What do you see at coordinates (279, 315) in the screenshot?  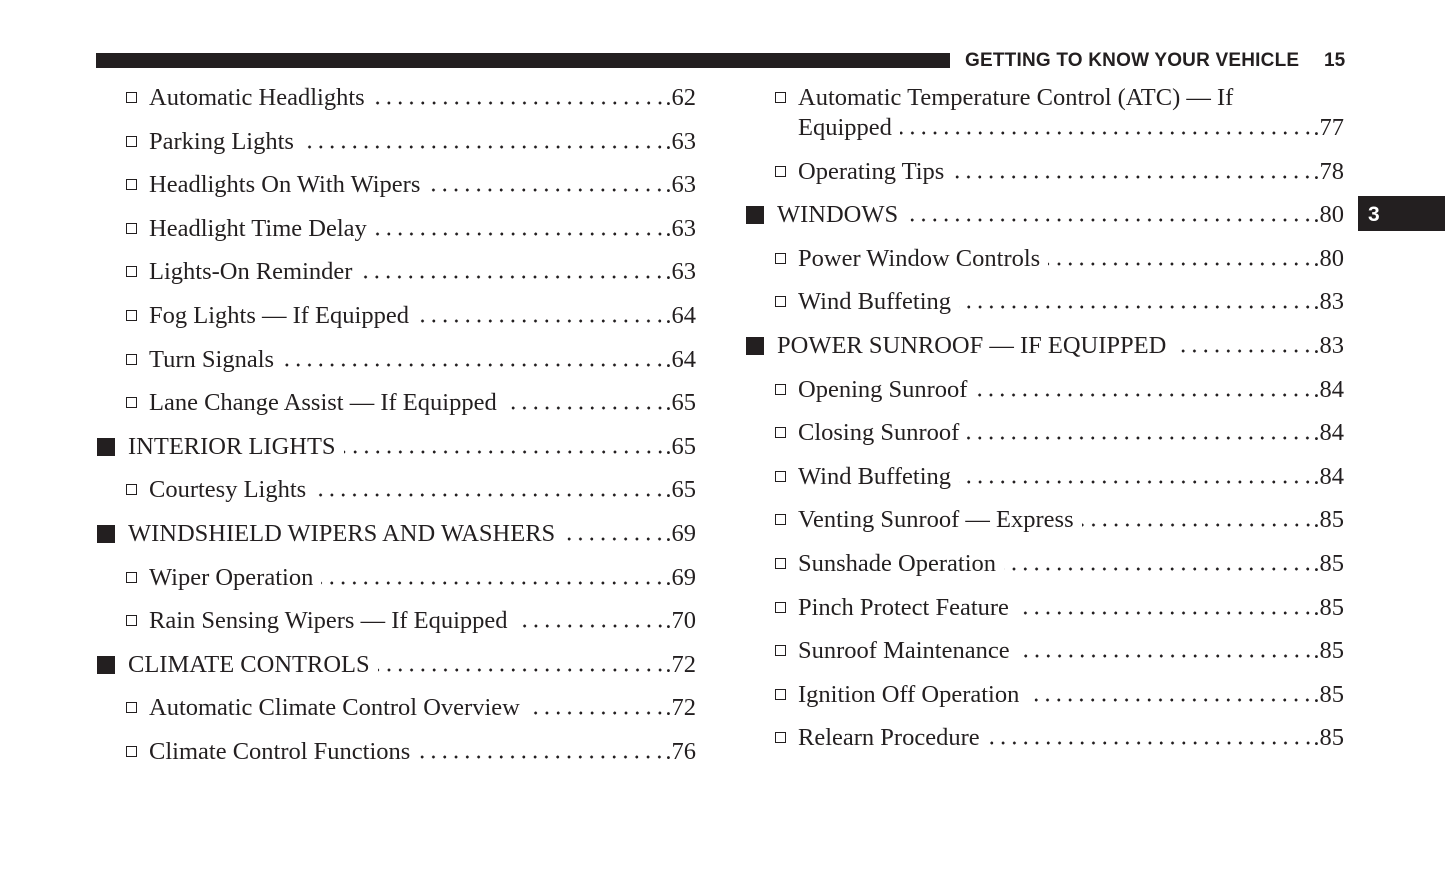 I see `entry-label: Fog Lights — If Equipped` at bounding box center [279, 315].